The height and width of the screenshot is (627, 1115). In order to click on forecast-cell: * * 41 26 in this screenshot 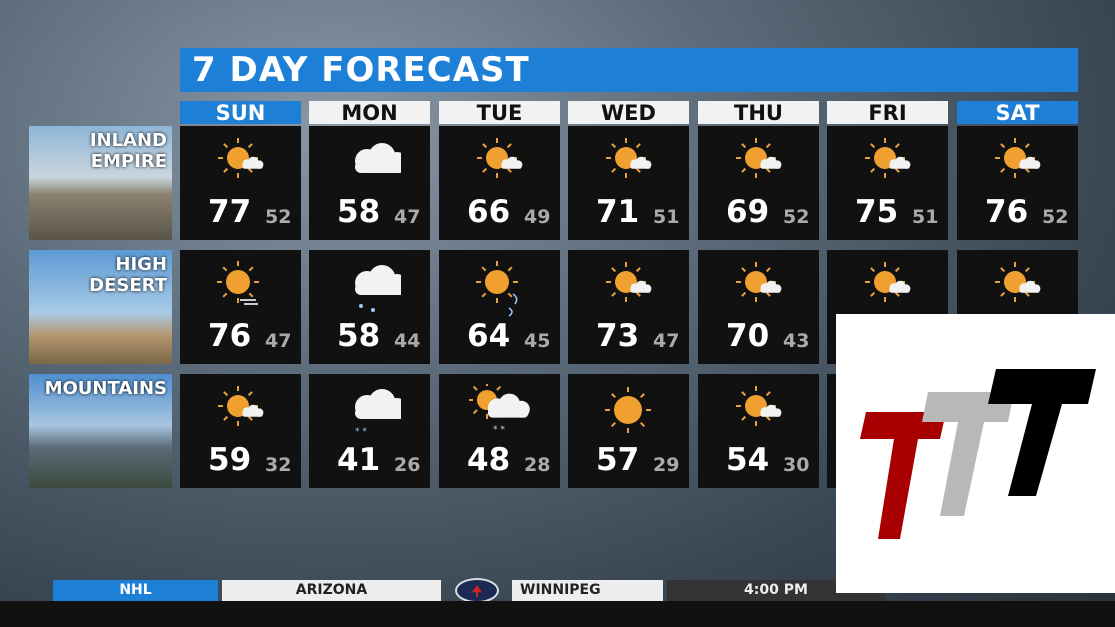, I will do `click(369, 431)`.